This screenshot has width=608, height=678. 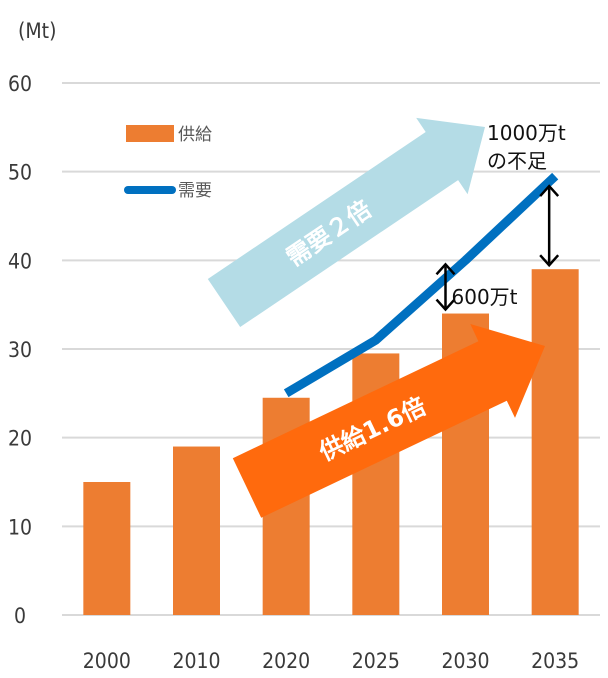 What do you see at coordinates (20, 173) in the screenshot?
I see `y-tick-label: 50` at bounding box center [20, 173].